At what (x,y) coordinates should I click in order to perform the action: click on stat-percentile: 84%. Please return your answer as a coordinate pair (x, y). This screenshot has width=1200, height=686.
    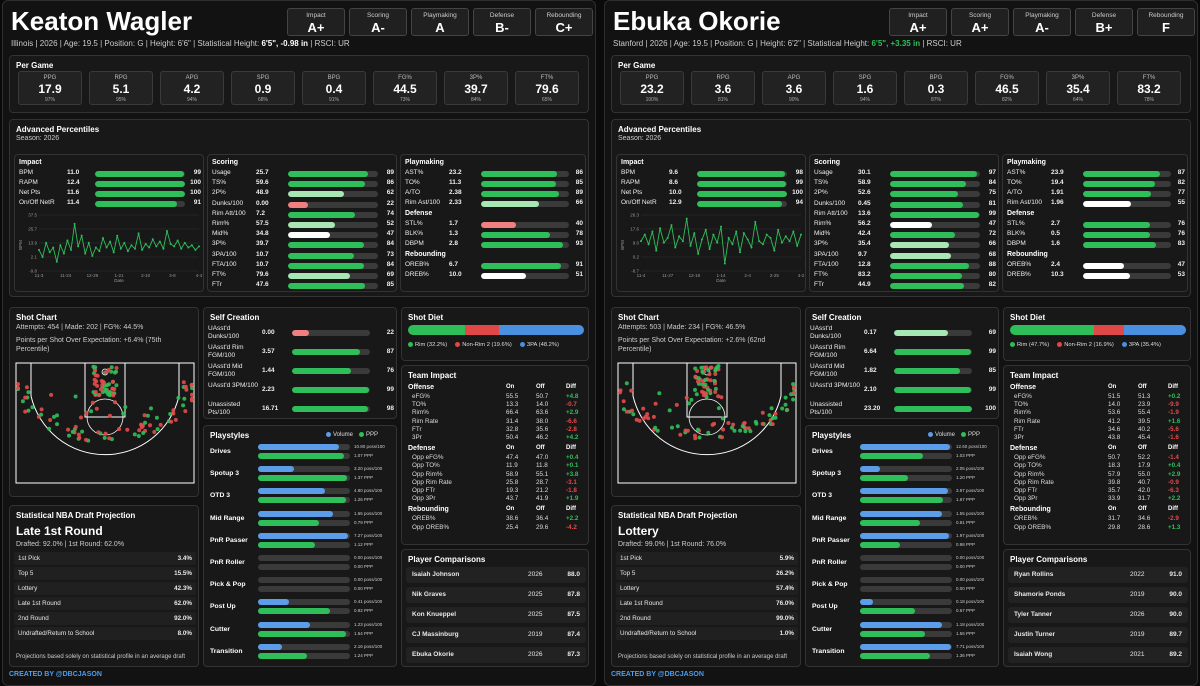
    Looking at the image, I should click on (475, 100).